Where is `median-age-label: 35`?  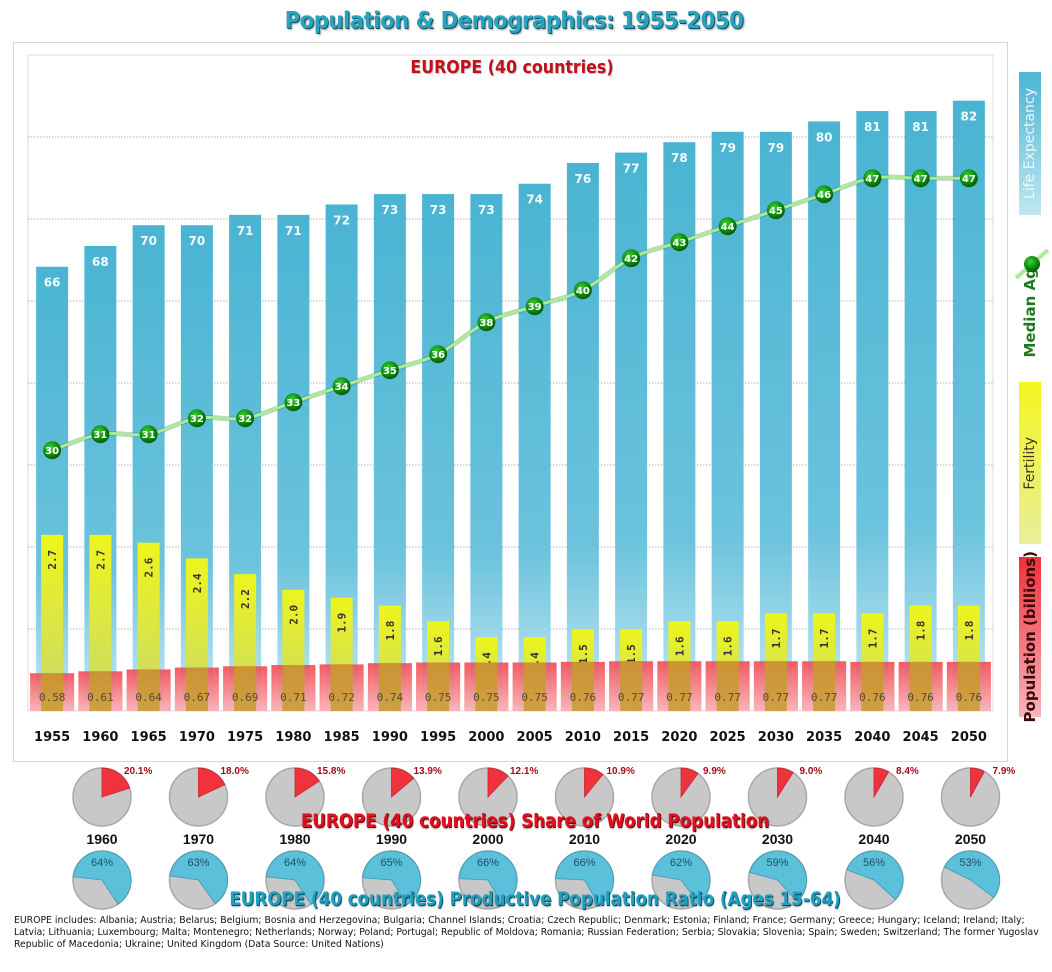 median-age-label: 35 is located at coordinates (390, 371).